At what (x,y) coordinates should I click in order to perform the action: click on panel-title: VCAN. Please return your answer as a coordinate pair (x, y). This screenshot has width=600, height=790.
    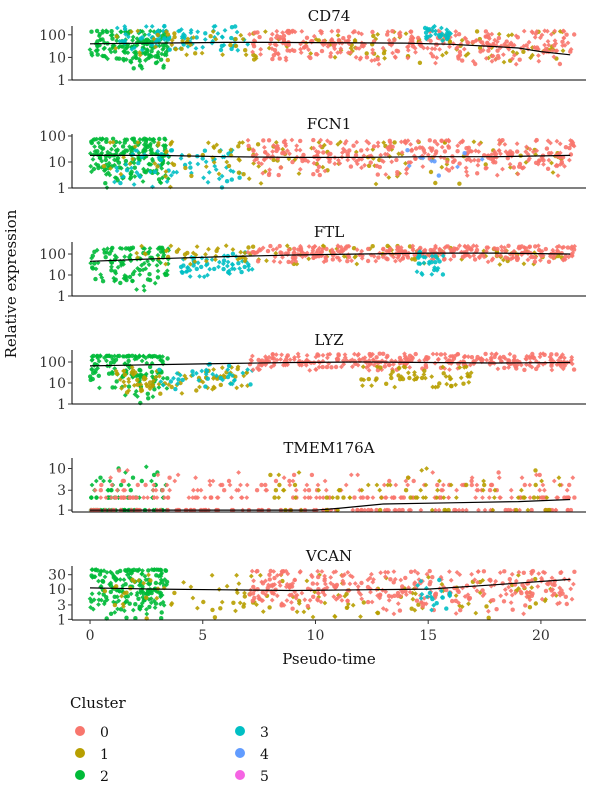
    Looking at the image, I should click on (328, 556).